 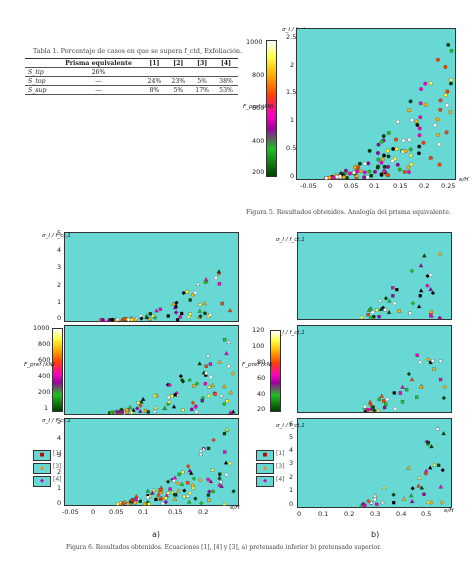 What do you see at coordinates (59, 455) in the screenshot?
I see `fig6a-y-tick: 3` at bounding box center [59, 455].